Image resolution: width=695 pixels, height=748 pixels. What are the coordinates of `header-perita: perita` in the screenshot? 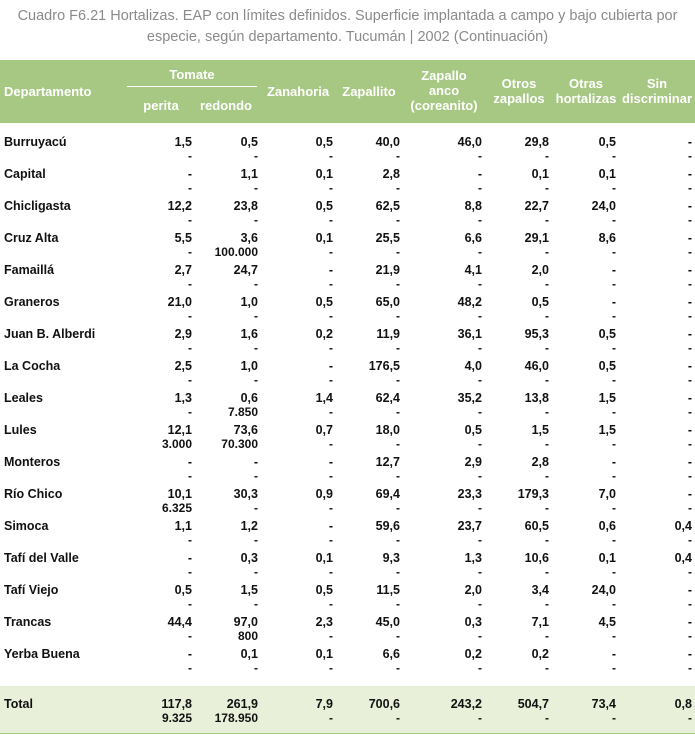 It's located at (161, 105).